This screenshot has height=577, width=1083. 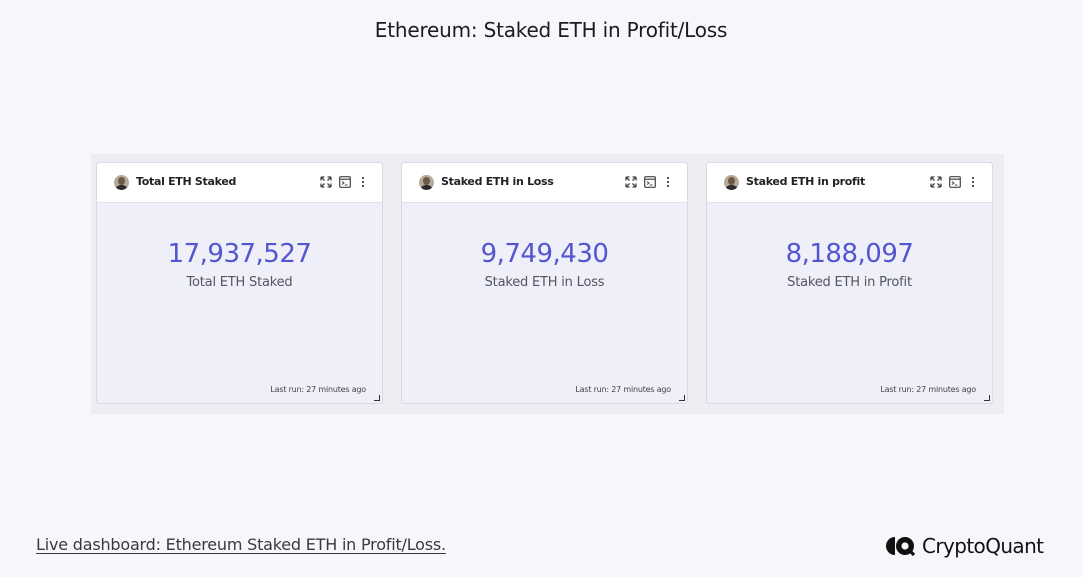 I want to click on card-title: Staked ETH in Loss, so click(x=497, y=181).